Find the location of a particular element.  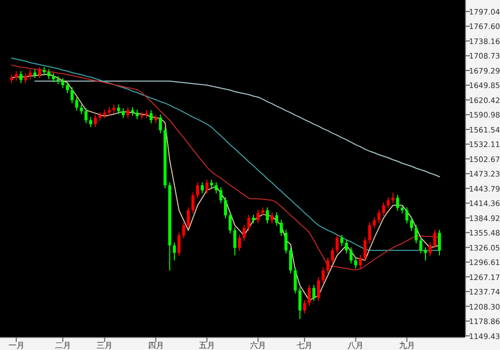

x-tick-label: 三月 is located at coordinates (104, 345).